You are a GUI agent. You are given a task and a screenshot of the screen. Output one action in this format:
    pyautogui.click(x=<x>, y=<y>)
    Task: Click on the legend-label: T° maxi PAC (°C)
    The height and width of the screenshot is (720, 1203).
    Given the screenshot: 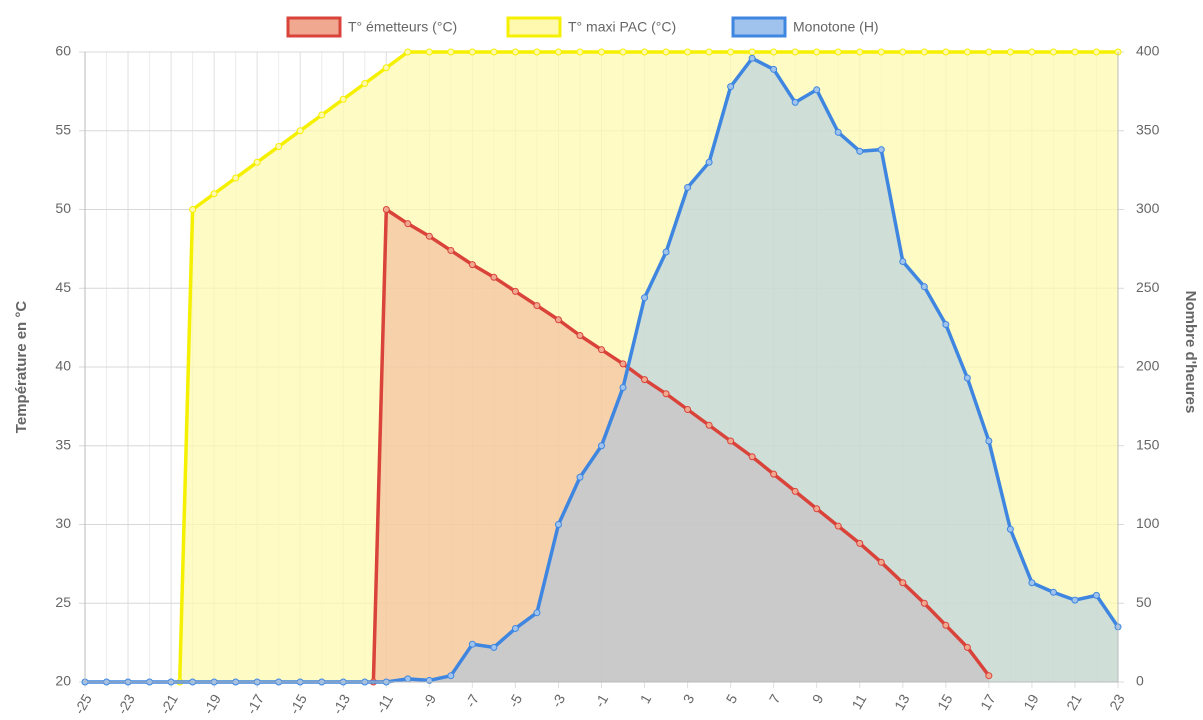 What is the action you would take?
    pyautogui.click(x=622, y=27)
    